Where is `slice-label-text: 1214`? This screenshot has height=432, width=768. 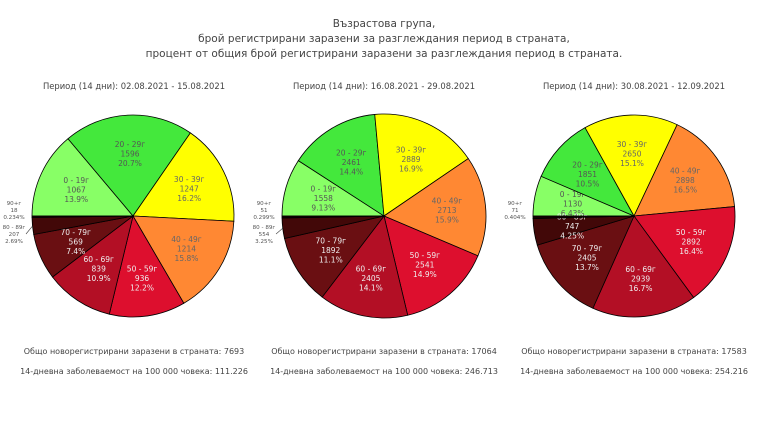 slice-label-text: 1214 is located at coordinates (186, 249).